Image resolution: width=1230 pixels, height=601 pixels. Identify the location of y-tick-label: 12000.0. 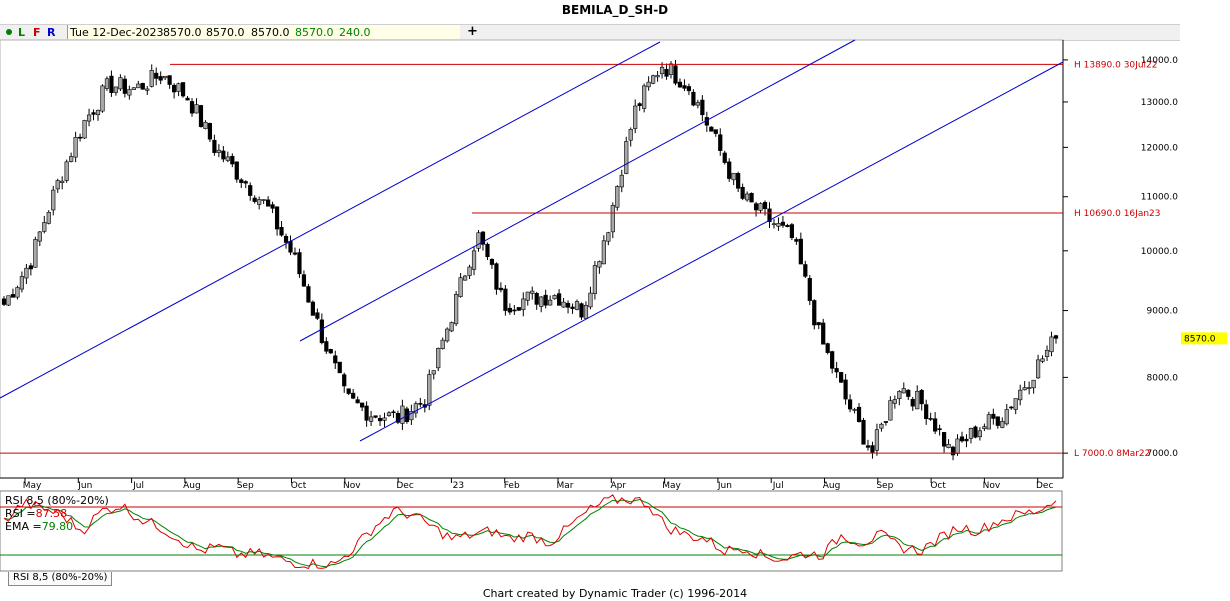
(1159, 148).